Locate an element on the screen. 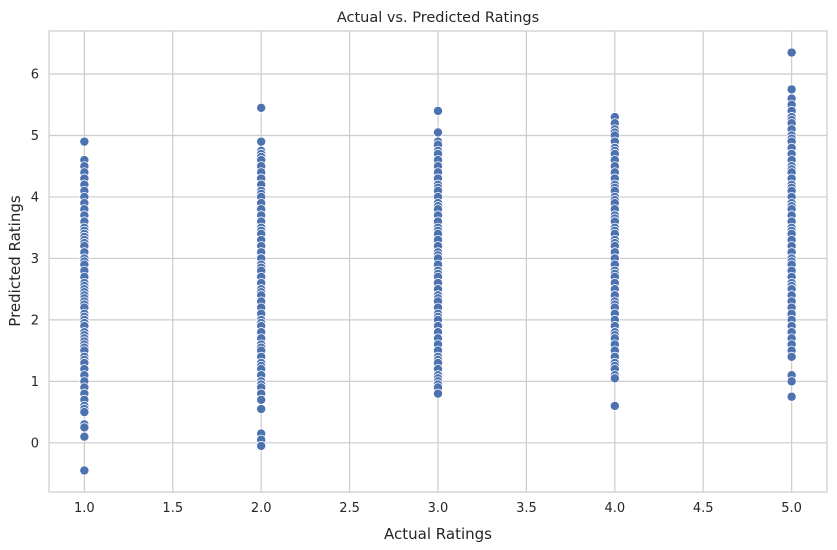 Image resolution: width=837 pixels, height=550 pixels. y-tick-label: 1 is located at coordinates (35, 382).